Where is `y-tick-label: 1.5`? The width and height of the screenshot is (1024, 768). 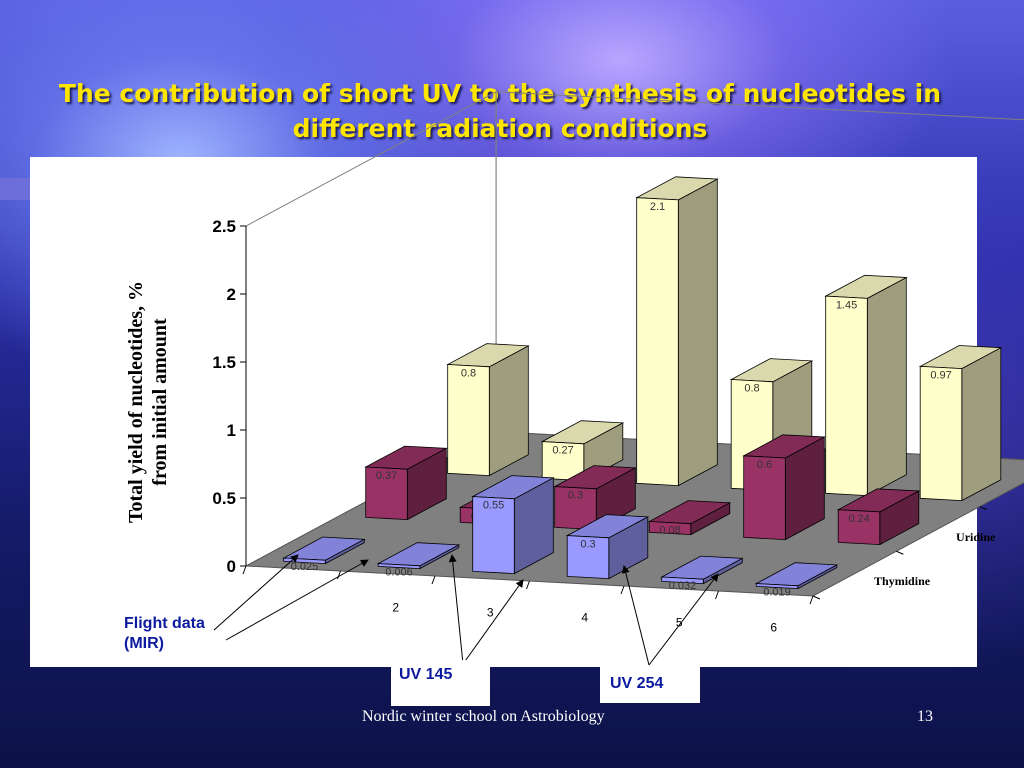
y-tick-label: 1.5 is located at coordinates (224, 362).